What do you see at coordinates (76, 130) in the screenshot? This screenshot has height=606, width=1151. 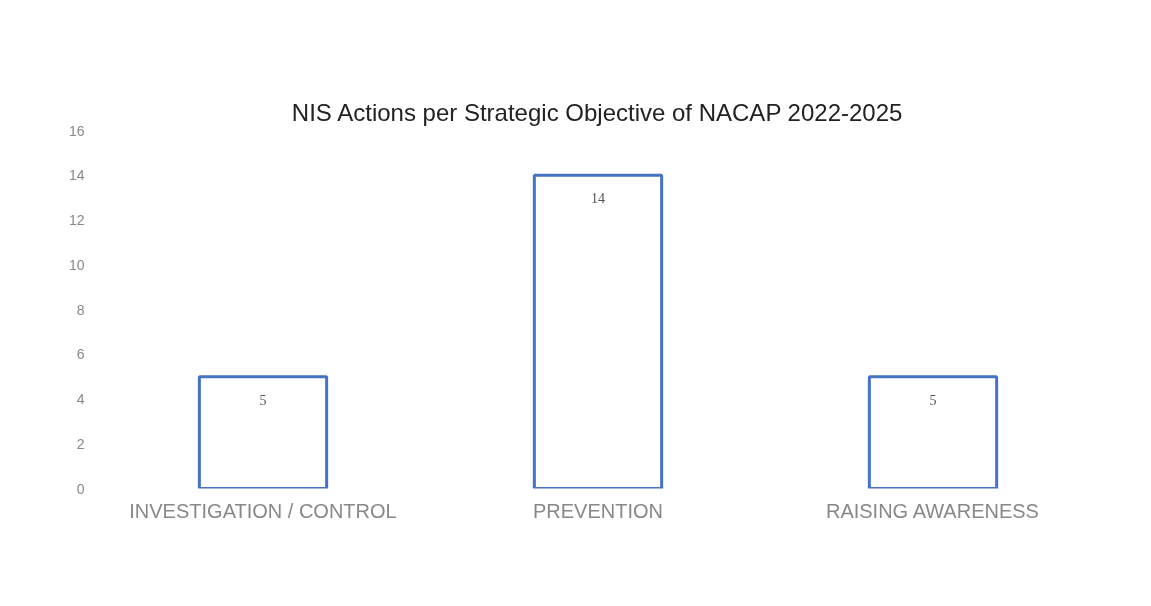 I see `y-tick-label: 16` at bounding box center [76, 130].